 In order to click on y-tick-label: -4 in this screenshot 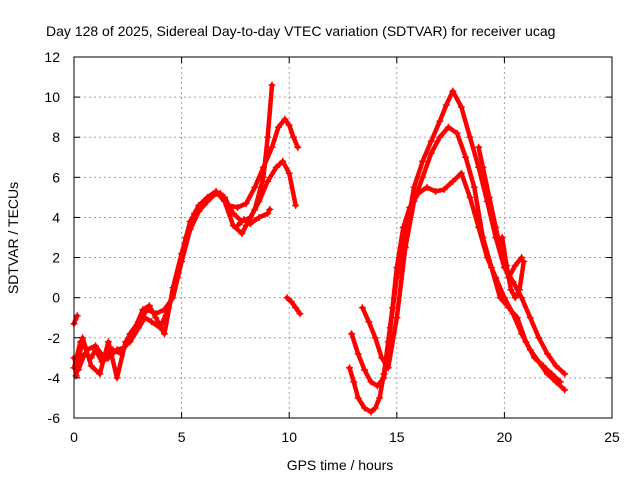, I will do `click(54, 378)`.